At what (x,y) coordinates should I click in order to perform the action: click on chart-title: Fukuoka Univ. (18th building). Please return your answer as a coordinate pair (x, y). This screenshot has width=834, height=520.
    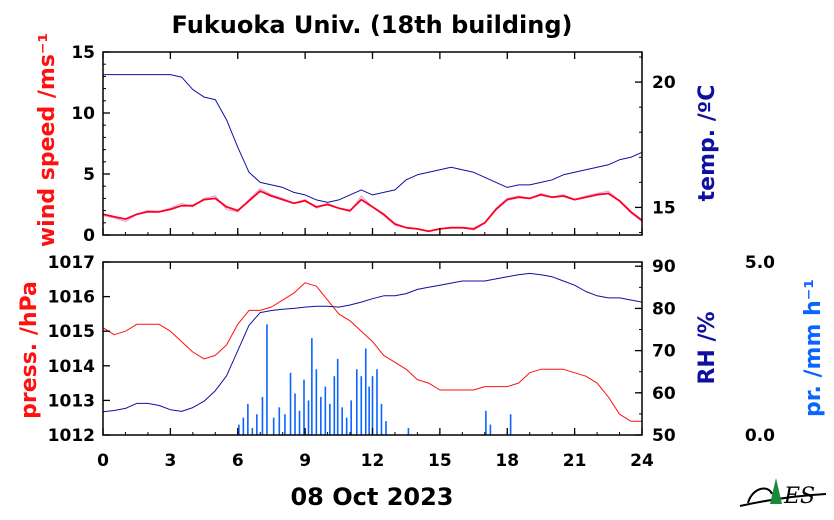
    Looking at the image, I should click on (372, 25).